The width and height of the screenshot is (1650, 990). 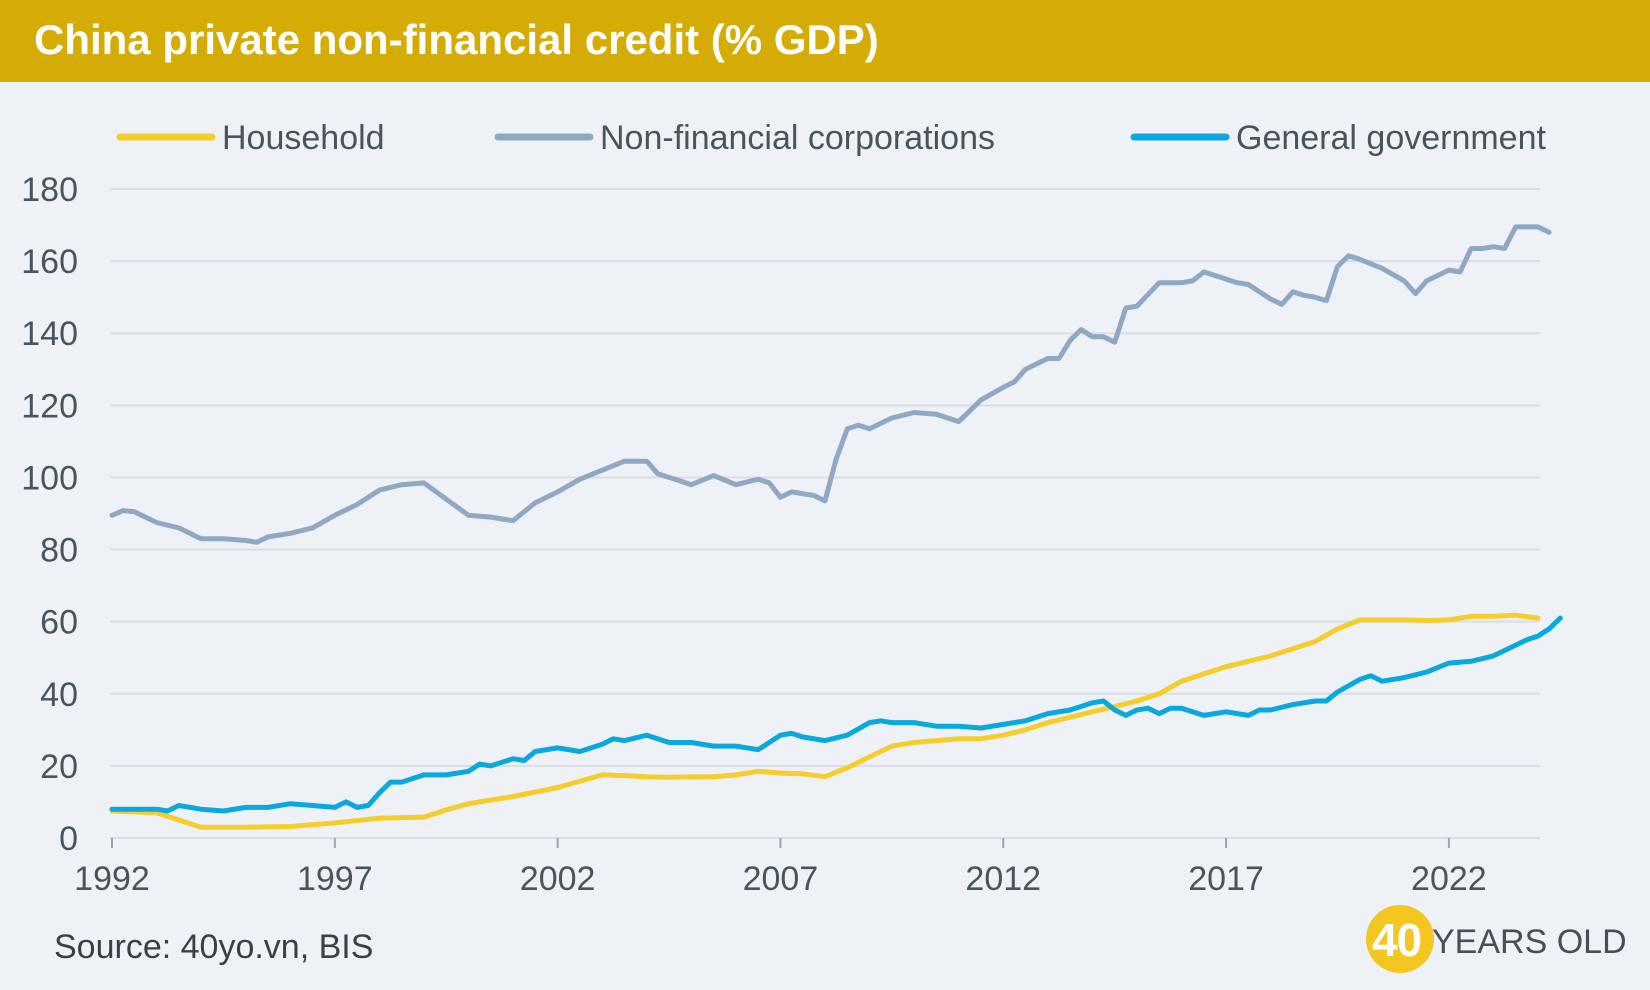 I want to click on legend-label-0: Household, so click(x=303, y=138).